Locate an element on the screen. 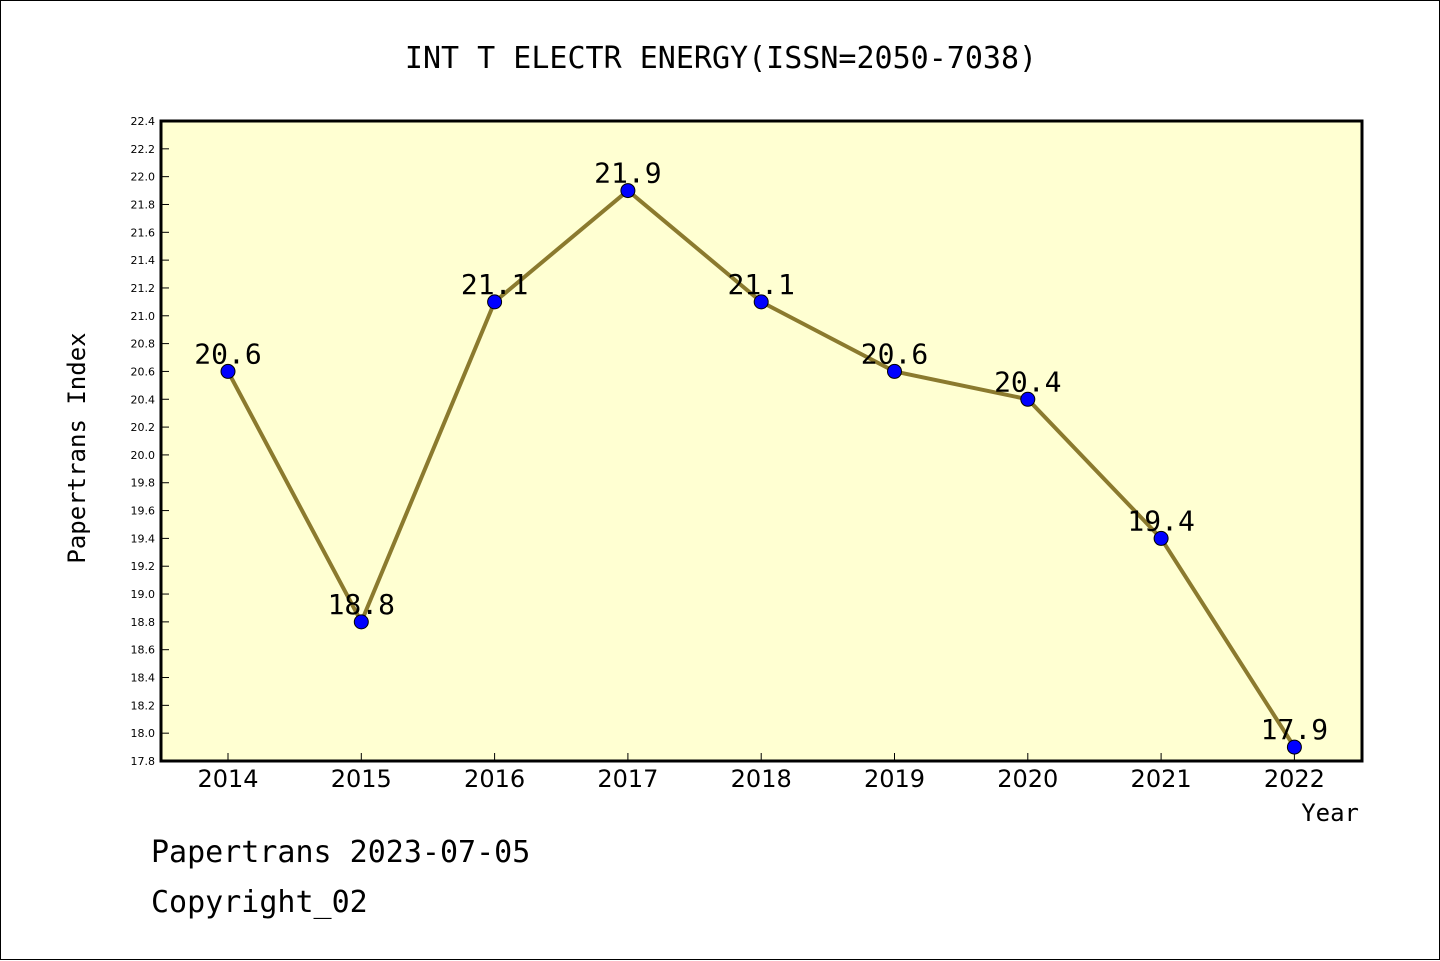 The height and width of the screenshot is (961, 1440). y-tick-label: 18.2 is located at coordinates (143, 705).